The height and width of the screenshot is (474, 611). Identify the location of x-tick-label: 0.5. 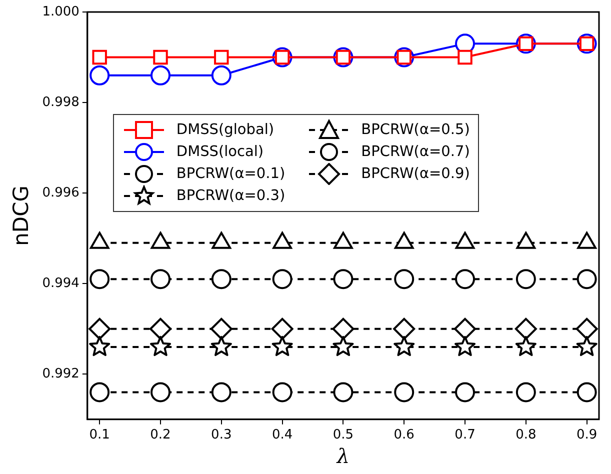
(343, 435).